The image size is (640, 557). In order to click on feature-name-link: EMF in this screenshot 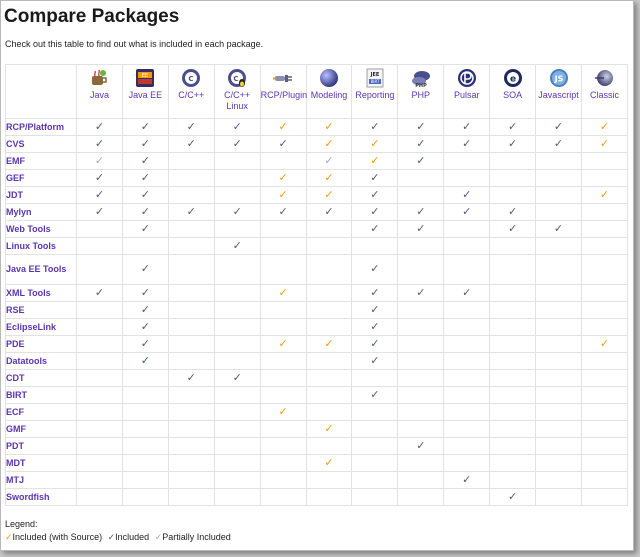, I will do `click(41, 161)`.